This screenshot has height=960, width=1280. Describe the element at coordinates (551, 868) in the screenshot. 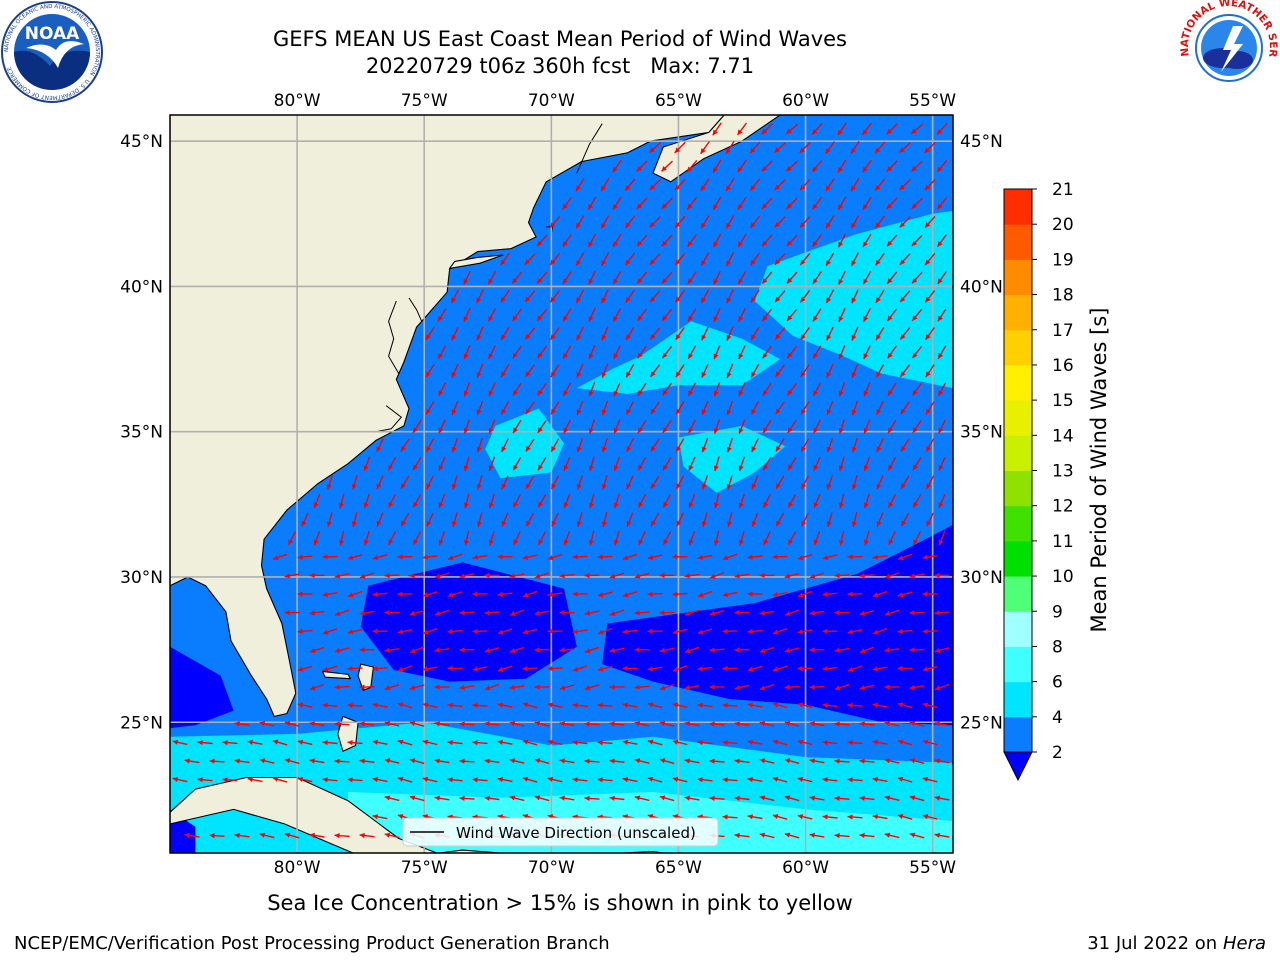

I see `bottom-lon-label-2: 70°W` at that location.